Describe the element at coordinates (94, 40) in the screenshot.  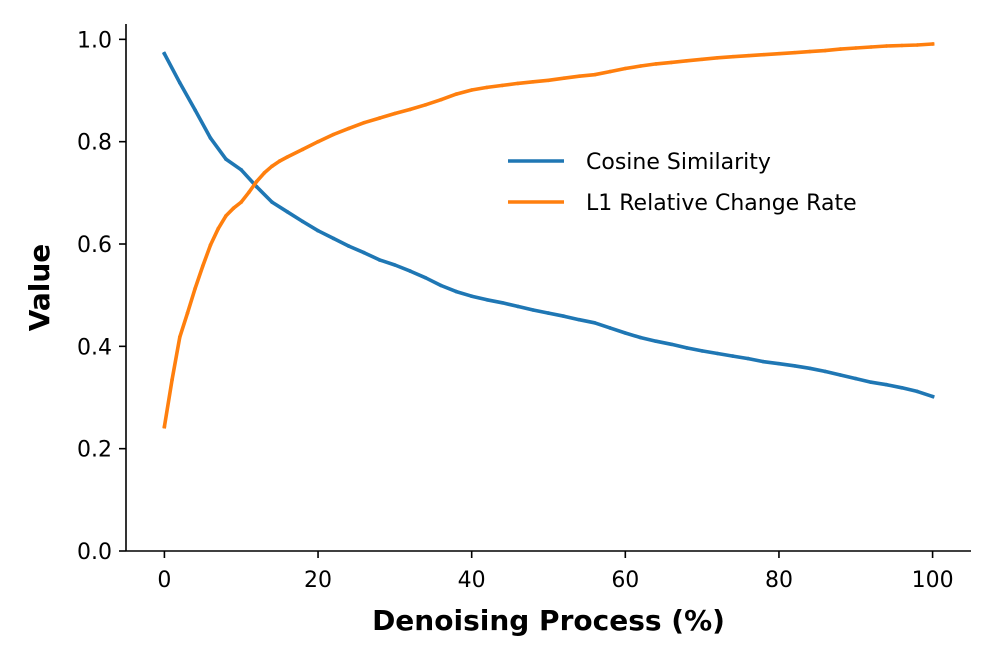
I see `y-tick-label: 1.0` at that location.